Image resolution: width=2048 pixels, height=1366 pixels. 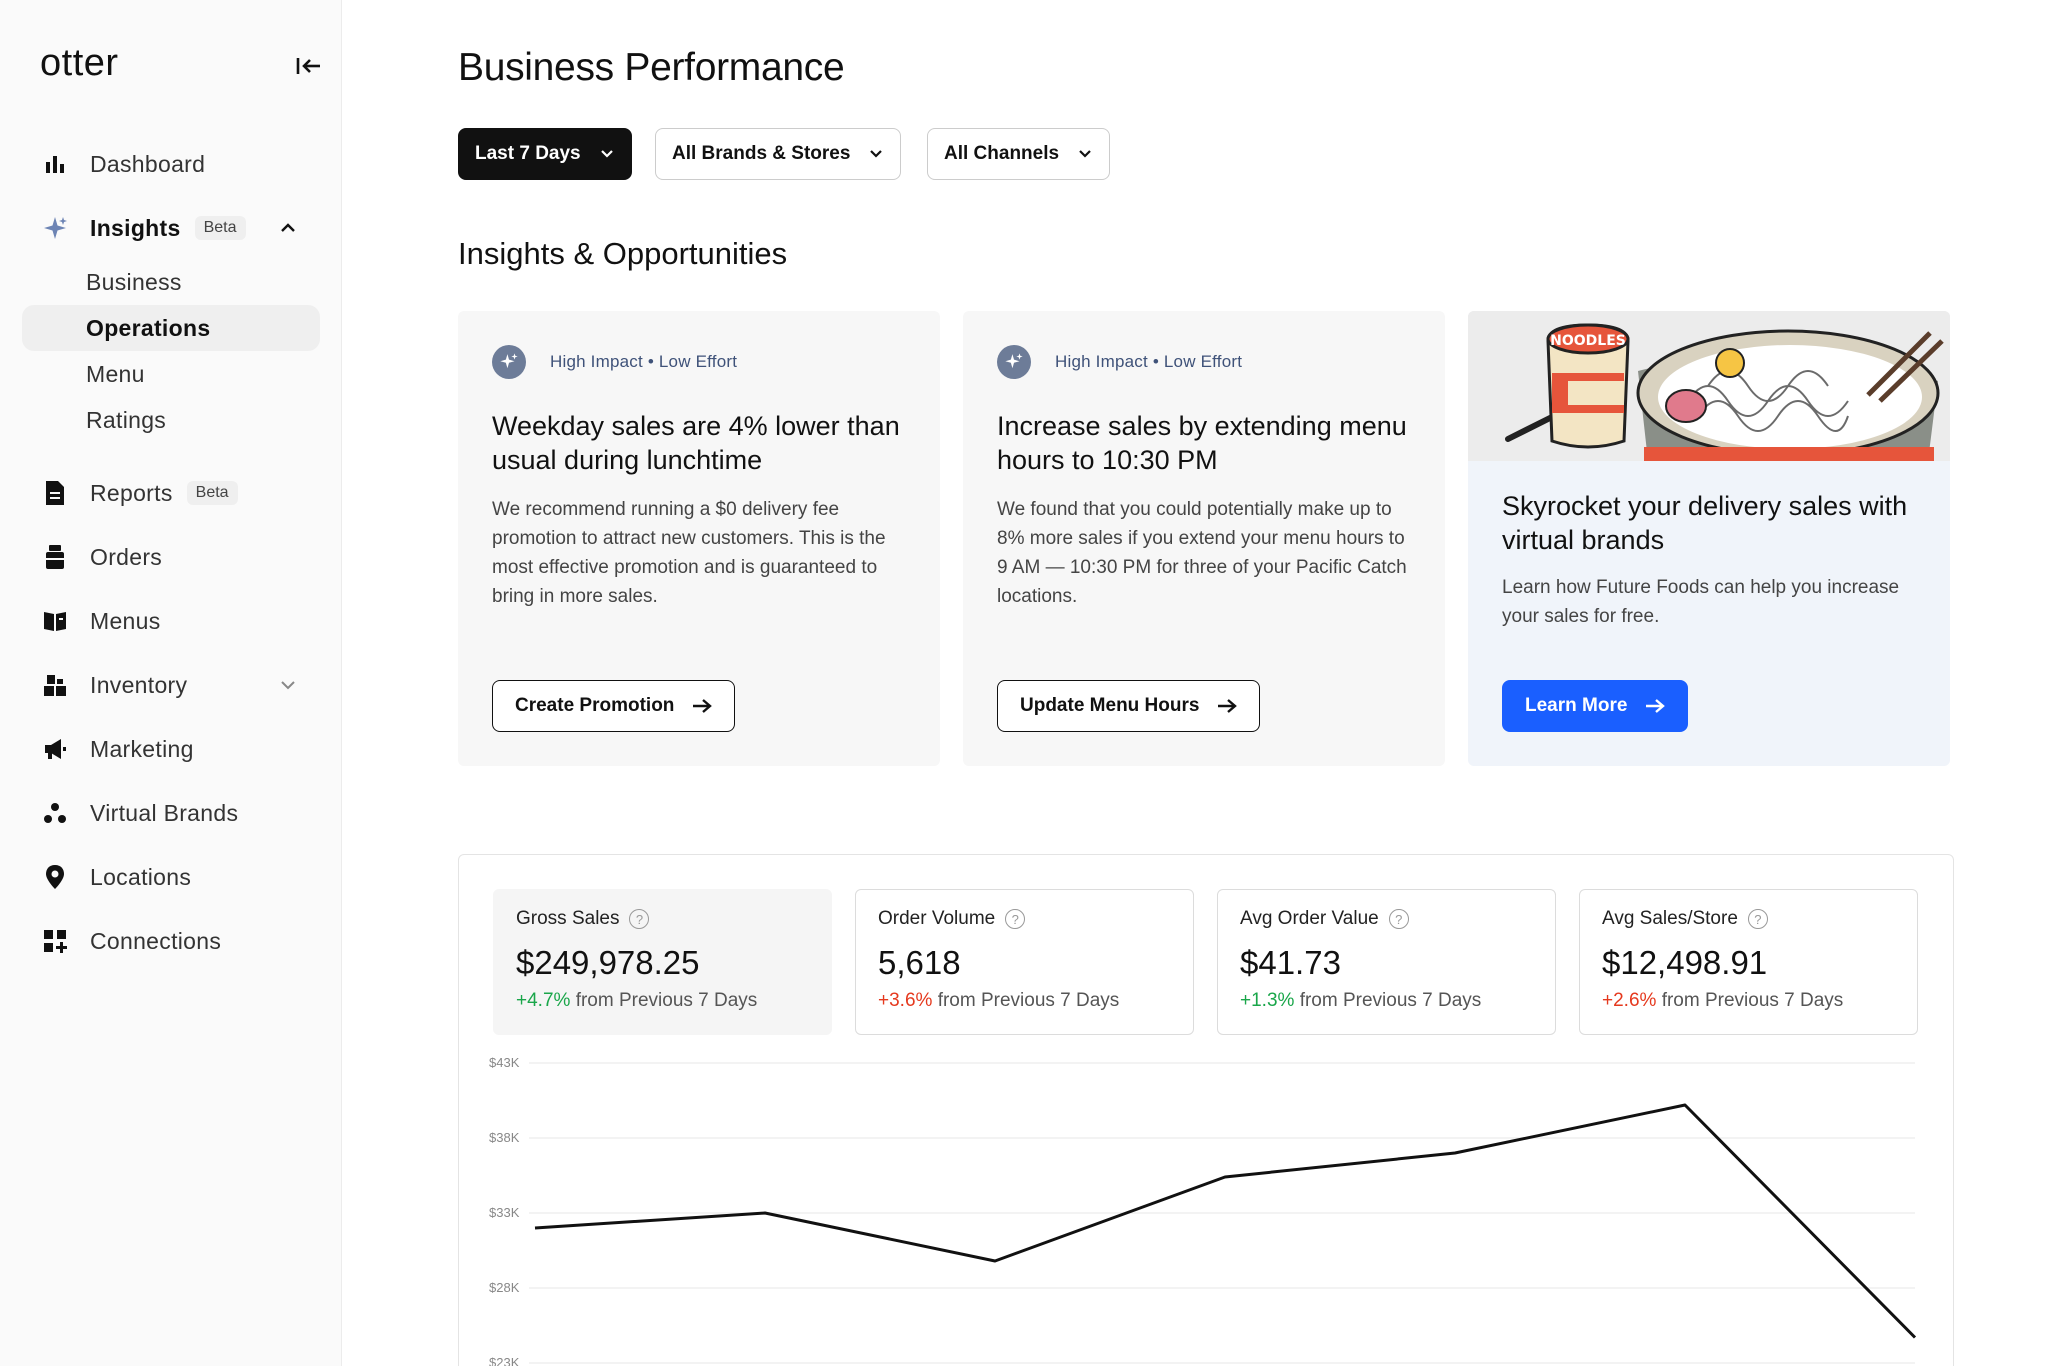 I want to click on metric-label: Avg Sales/Store, so click(x=1670, y=918).